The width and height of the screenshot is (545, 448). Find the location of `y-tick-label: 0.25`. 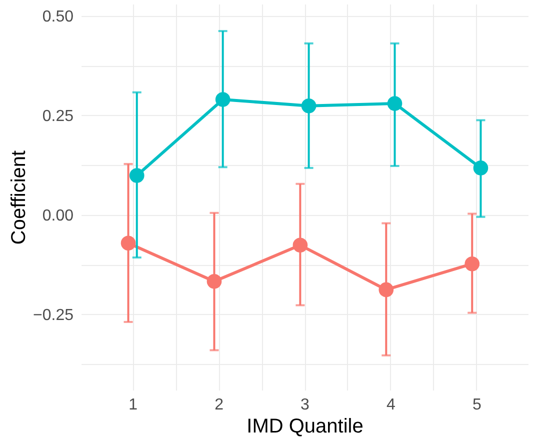

y-tick-label: 0.25 is located at coordinates (58, 116).